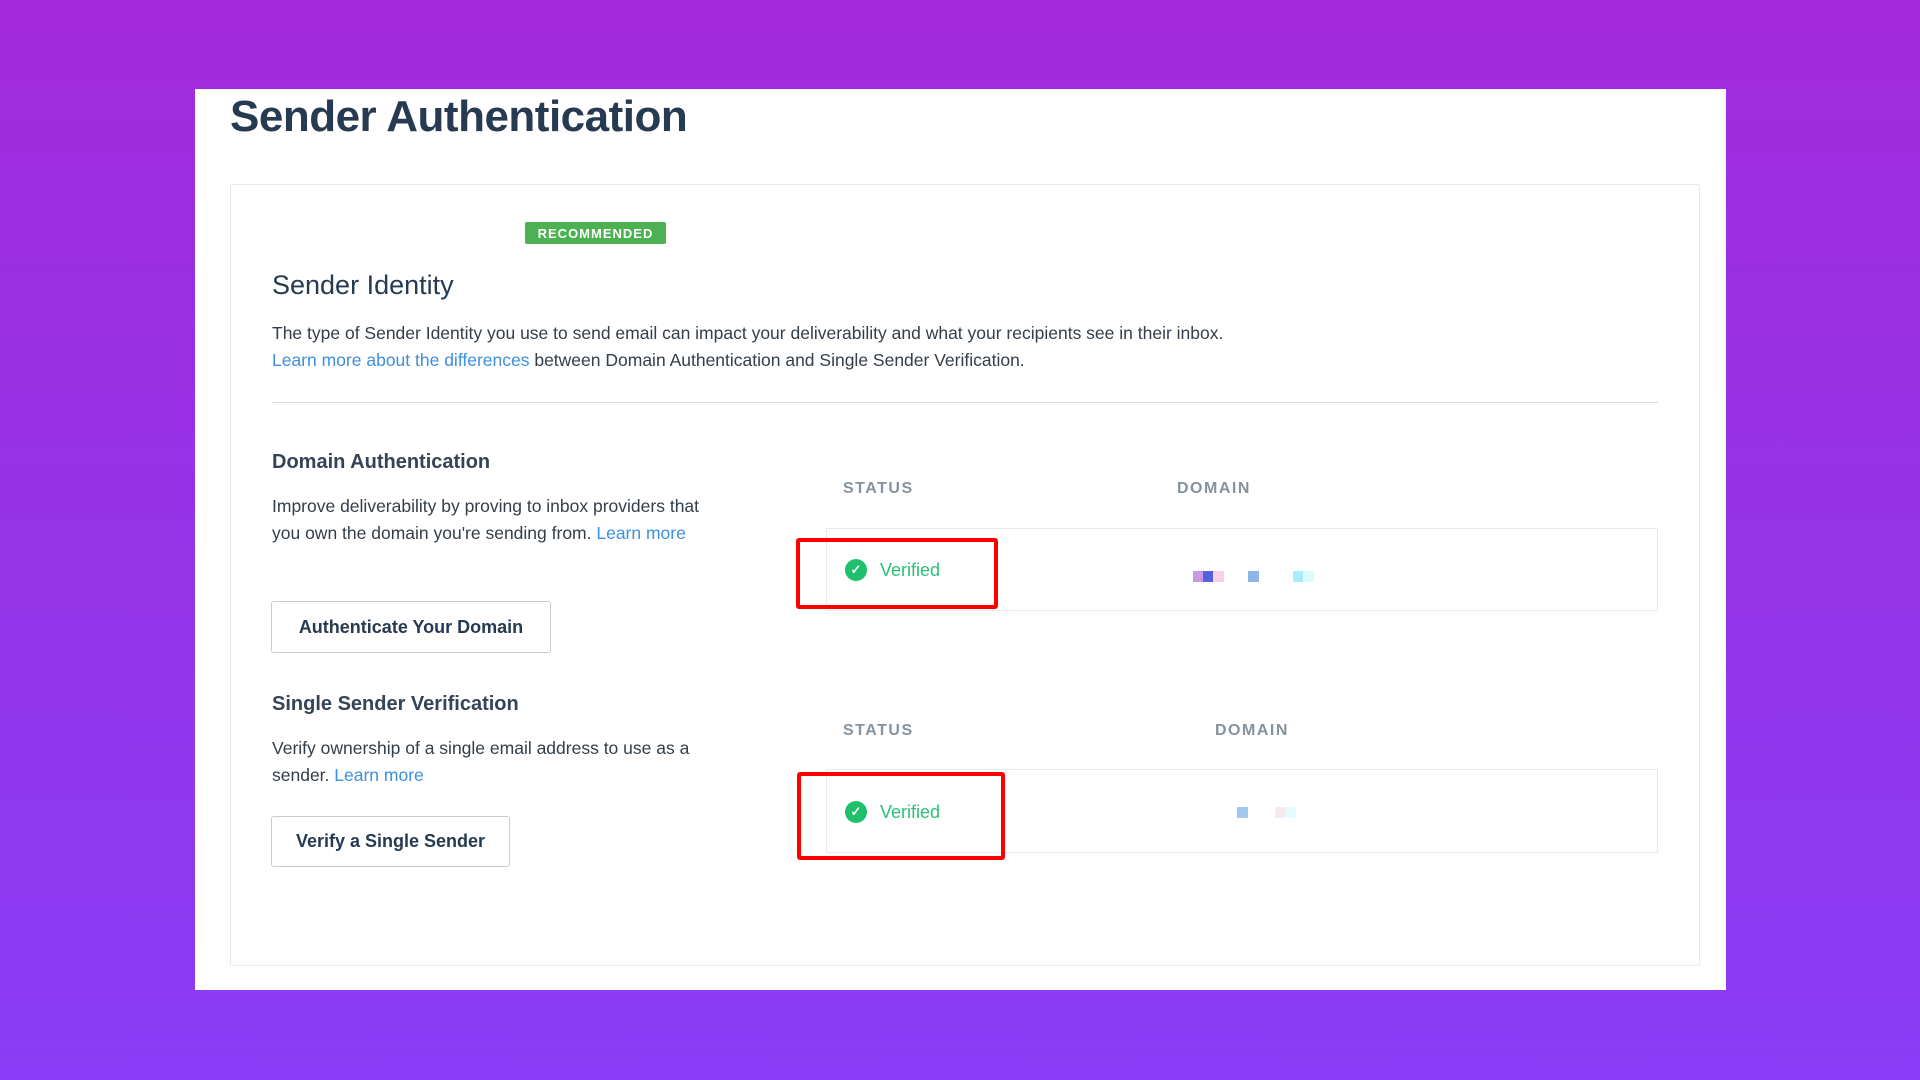 This screenshot has width=1920, height=1080. What do you see at coordinates (411, 627) in the screenshot?
I see `authenticate-domain-button: Authenticate Your Domain` at bounding box center [411, 627].